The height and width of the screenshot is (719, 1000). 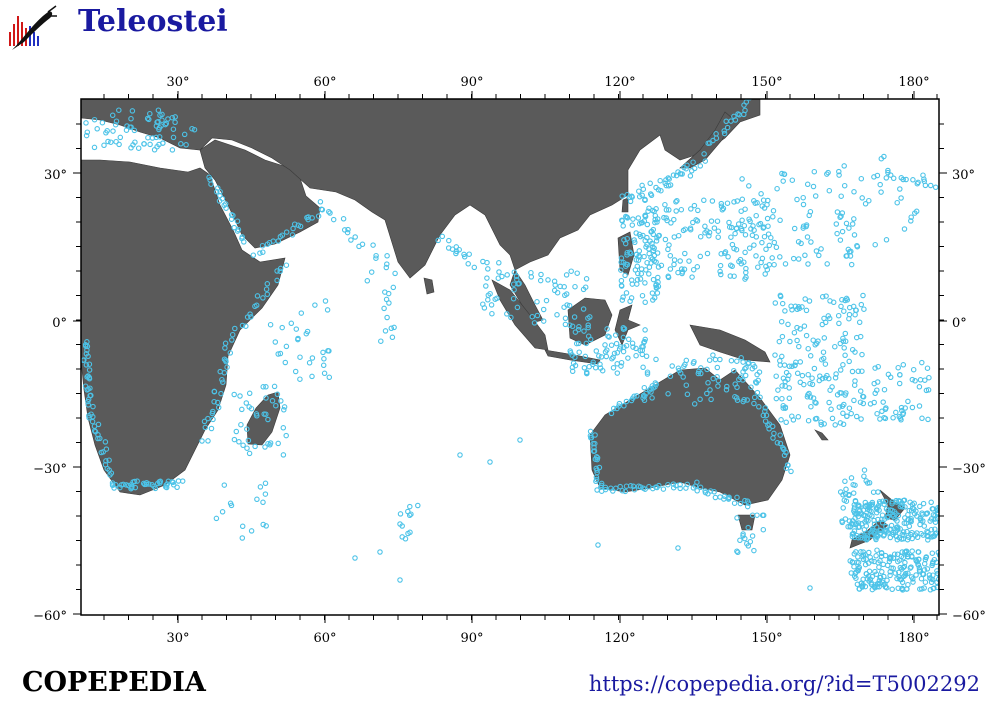 I want to click on copepedia-logo-icon, so click(x=33, y=28).